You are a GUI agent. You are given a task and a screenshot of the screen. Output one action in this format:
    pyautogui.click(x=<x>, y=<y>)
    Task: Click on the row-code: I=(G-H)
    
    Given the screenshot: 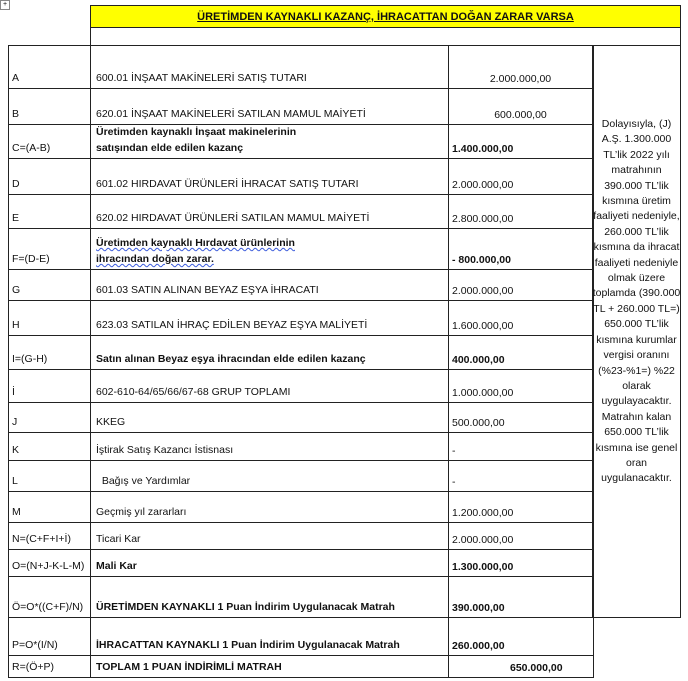 What is the action you would take?
    pyautogui.click(x=30, y=359)
    